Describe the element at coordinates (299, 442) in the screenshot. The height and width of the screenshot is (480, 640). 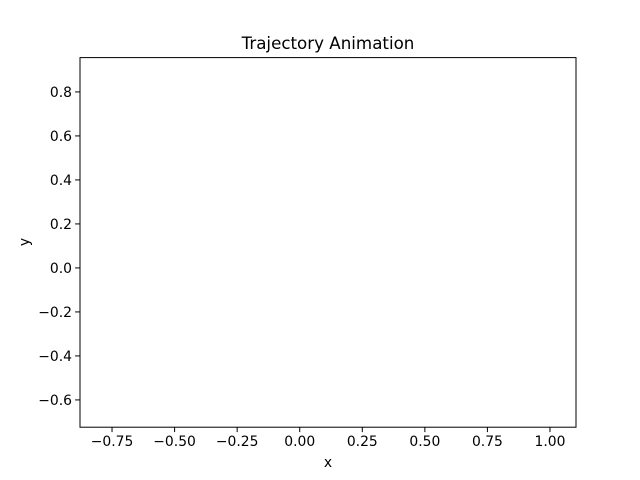
I see `x-tick-label: 0.00` at that location.